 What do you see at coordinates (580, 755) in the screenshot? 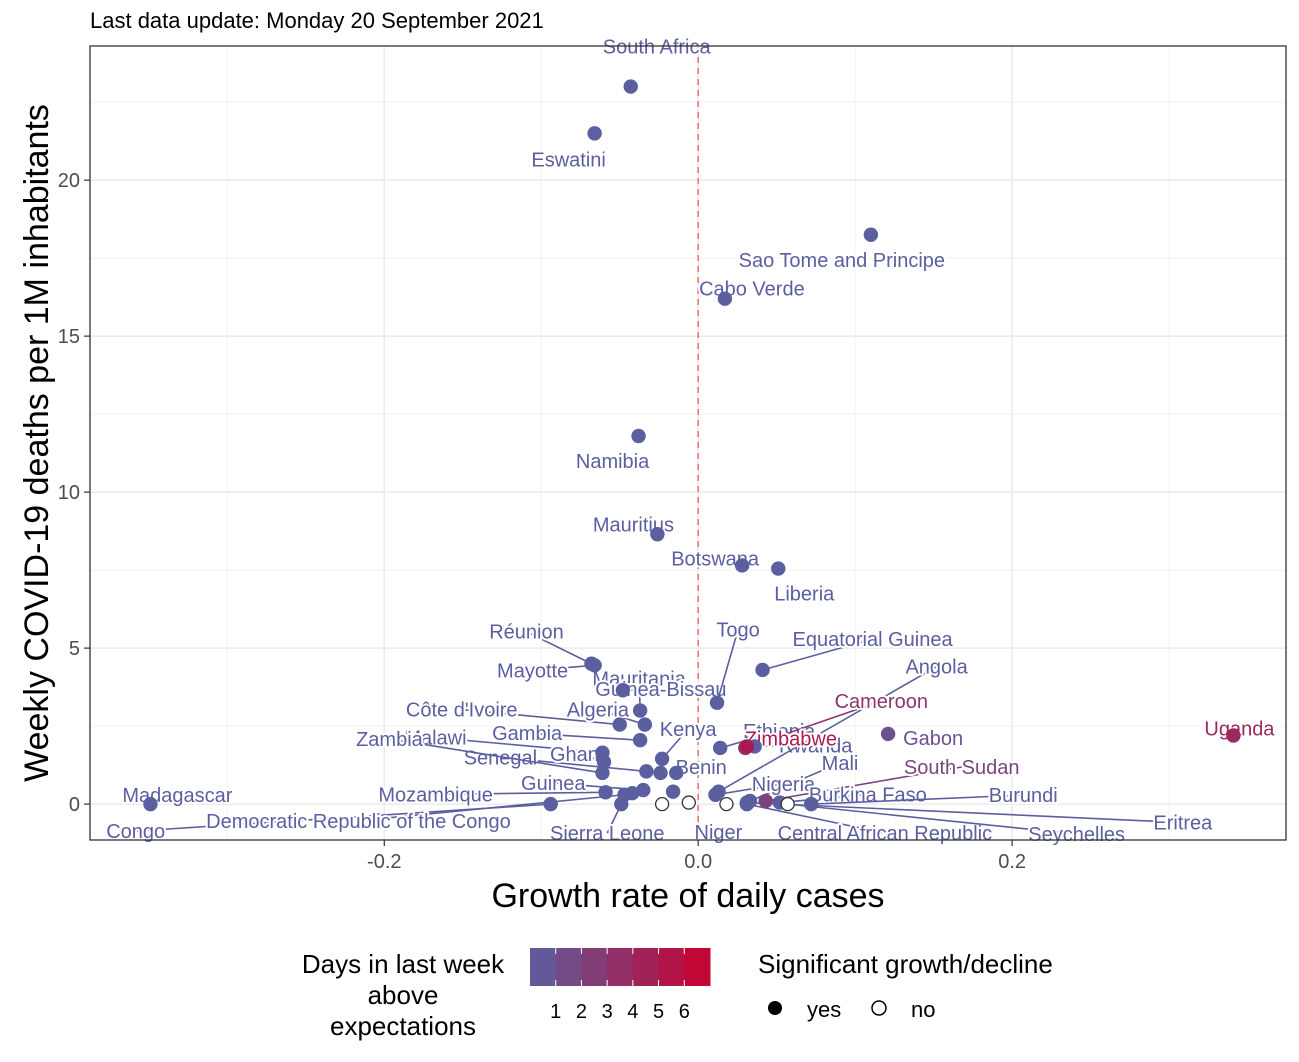
I see `point-label: Ghana` at bounding box center [580, 755].